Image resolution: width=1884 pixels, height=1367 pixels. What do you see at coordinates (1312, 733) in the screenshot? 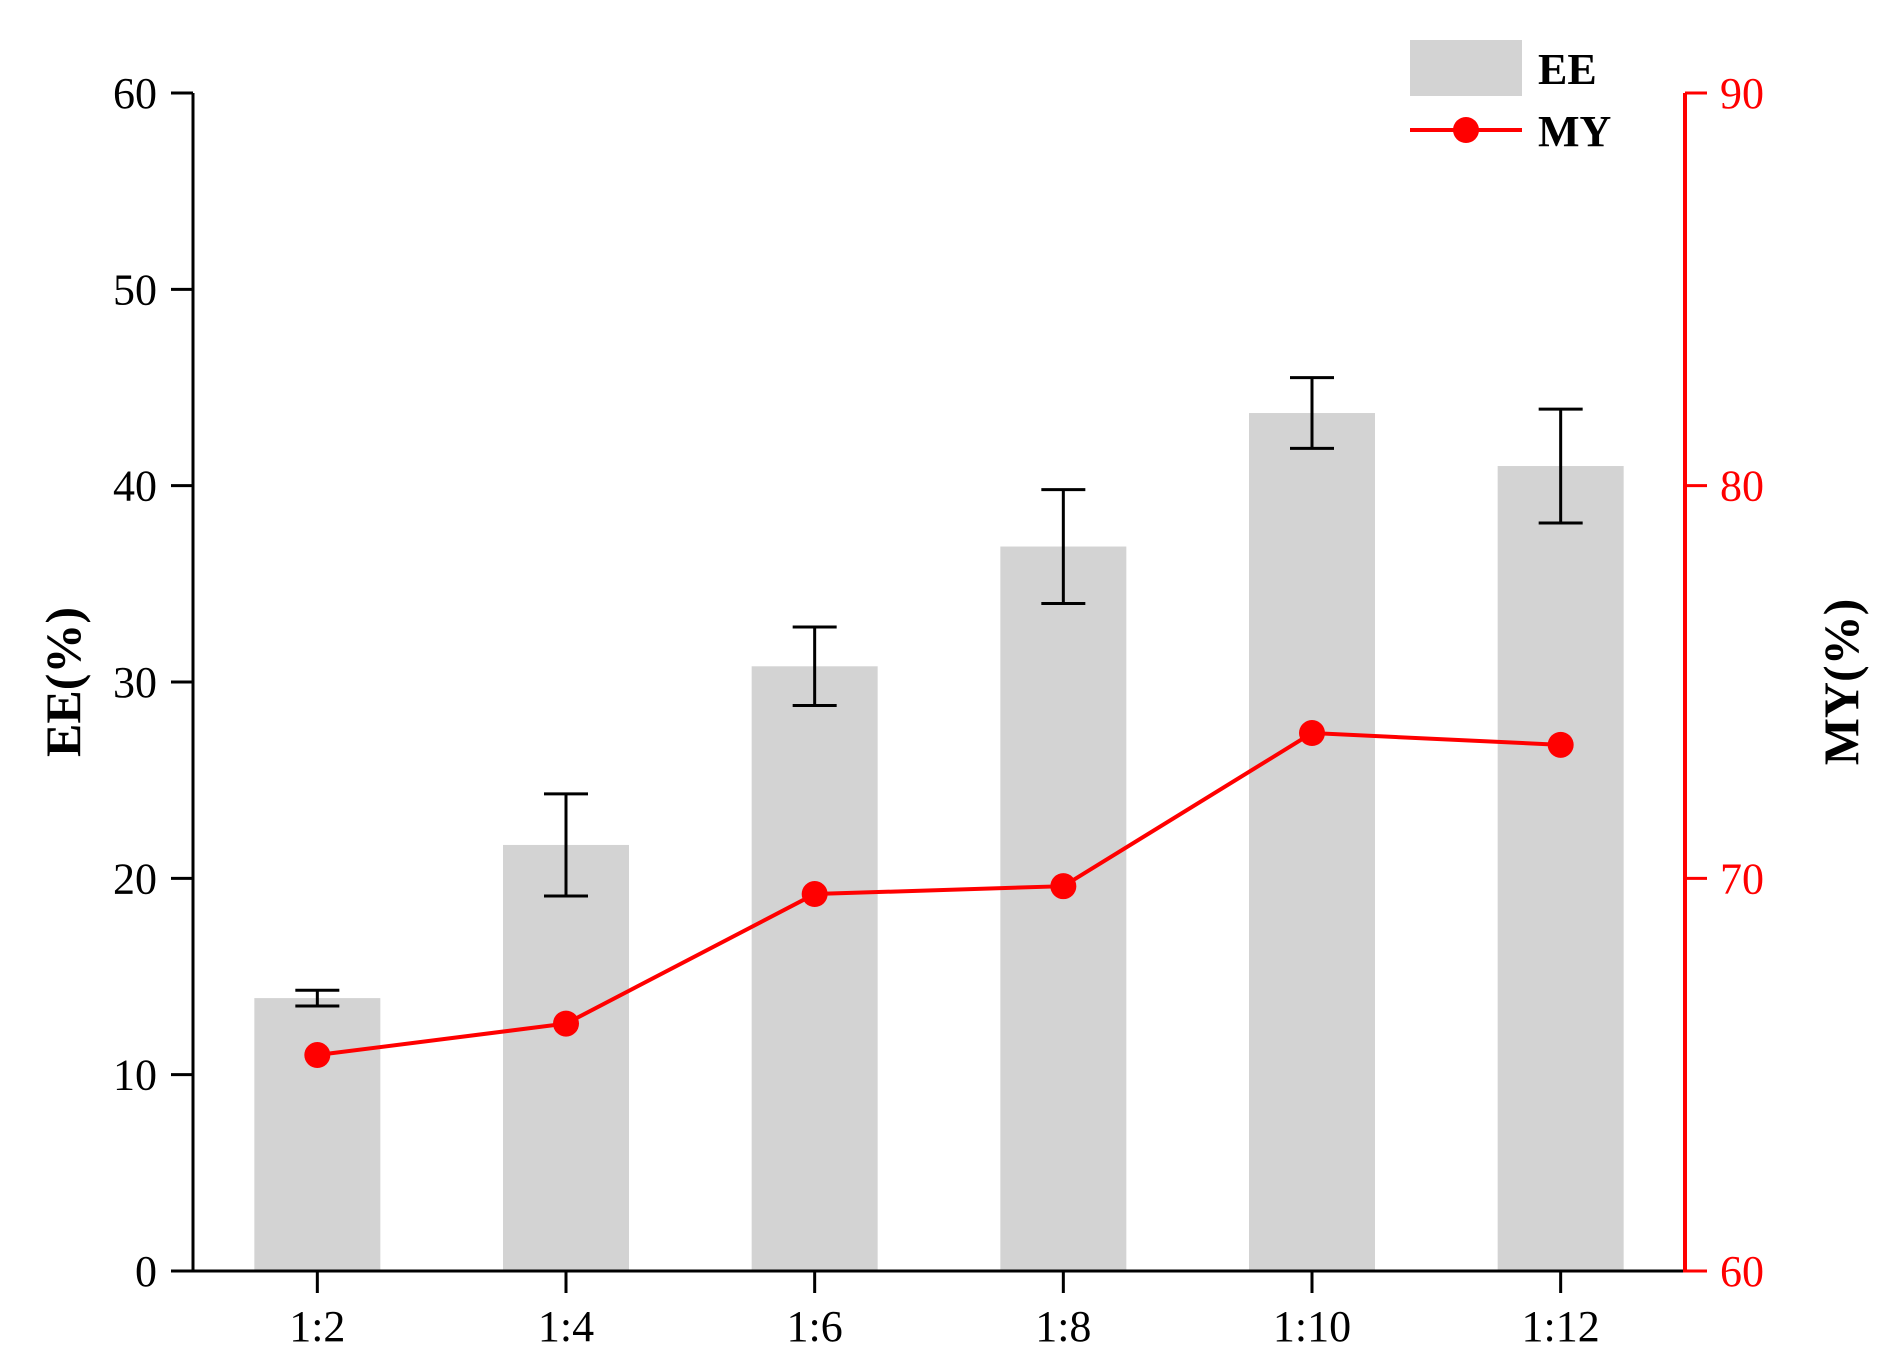
I see `my-point-1:10` at bounding box center [1312, 733].